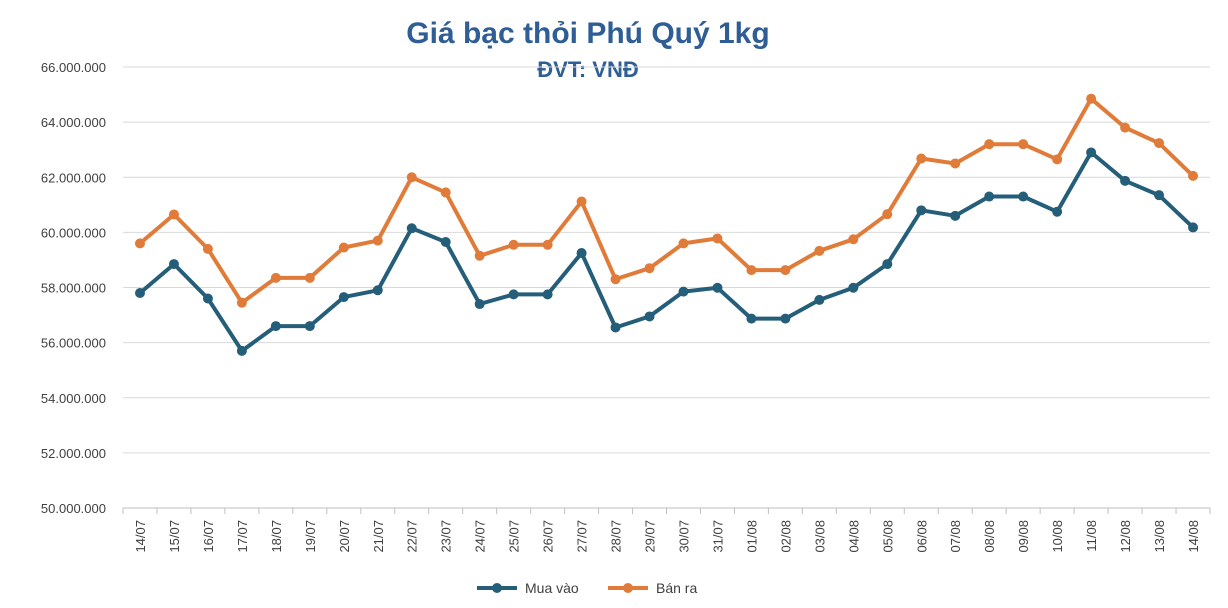 This screenshot has height=608, width=1228. Describe the element at coordinates (683, 536) in the screenshot. I see `x-tick-label: 30/07` at that location.